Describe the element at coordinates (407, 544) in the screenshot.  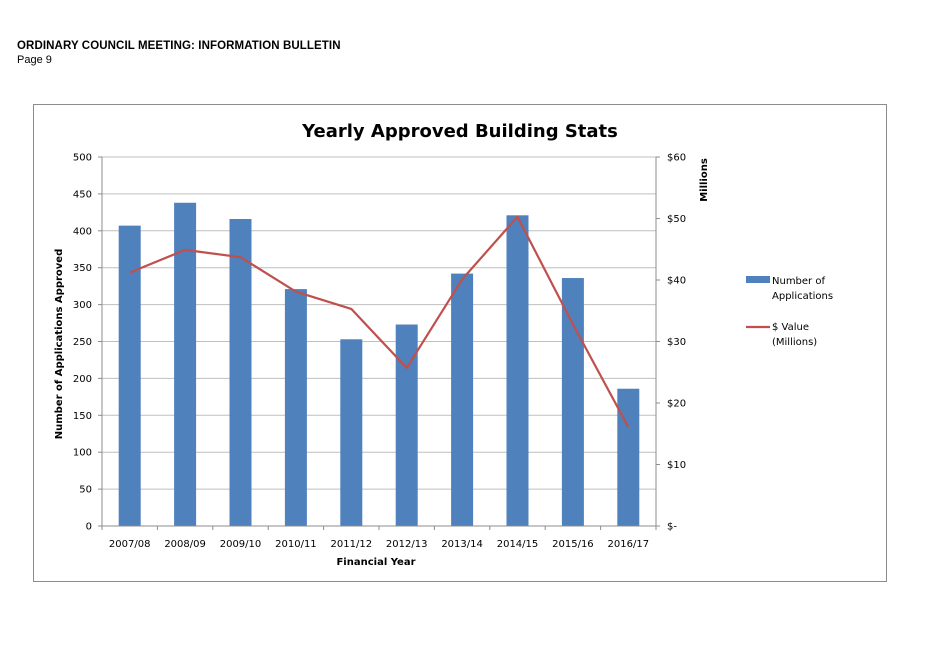
I see `x-tick-label: 2012/13` at that location.